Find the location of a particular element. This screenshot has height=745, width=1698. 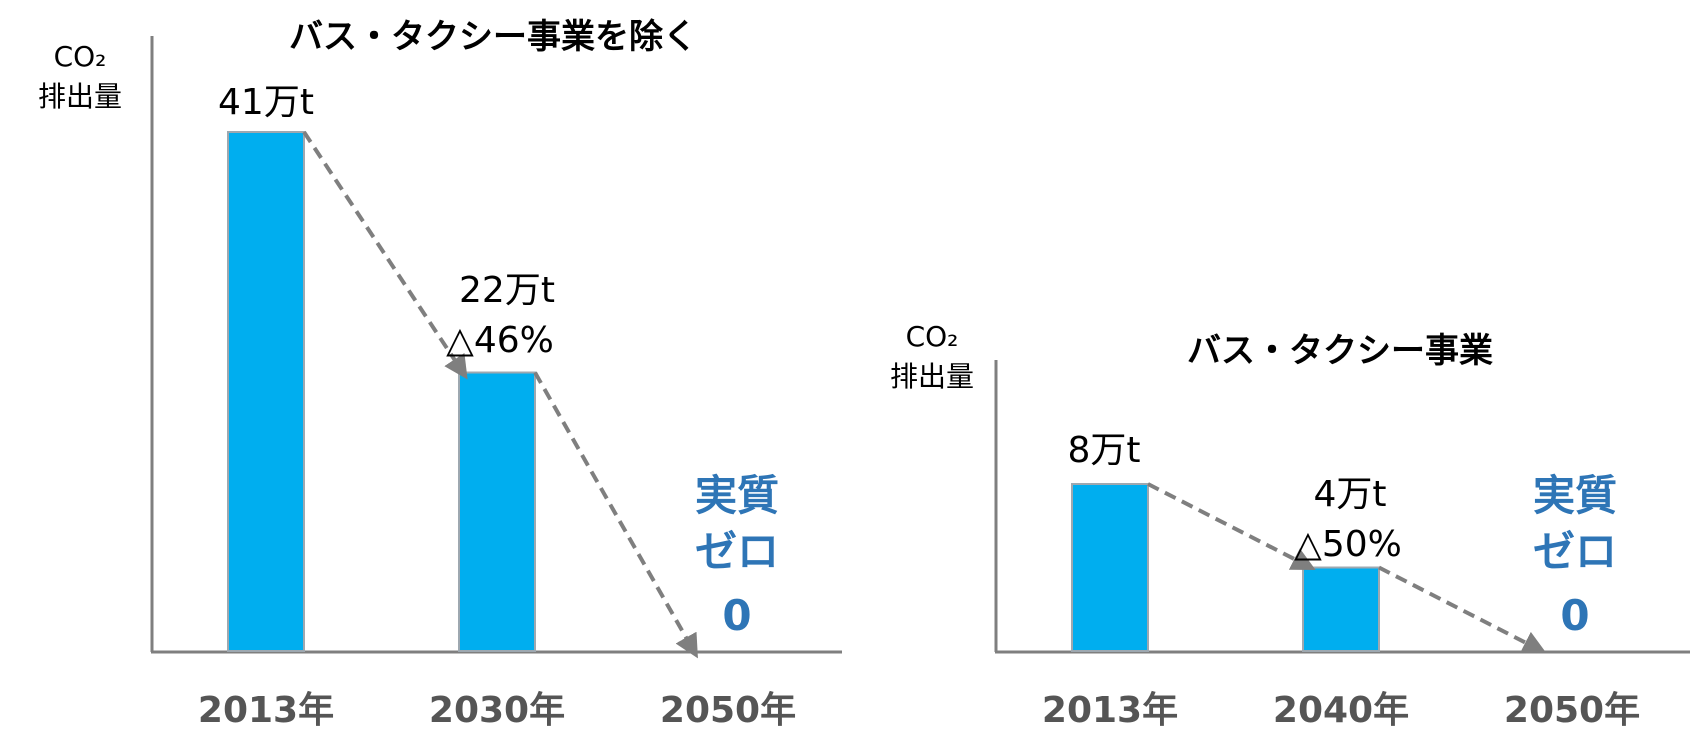

chart-2-tick-1: 2040年 is located at coordinates (1341, 710).